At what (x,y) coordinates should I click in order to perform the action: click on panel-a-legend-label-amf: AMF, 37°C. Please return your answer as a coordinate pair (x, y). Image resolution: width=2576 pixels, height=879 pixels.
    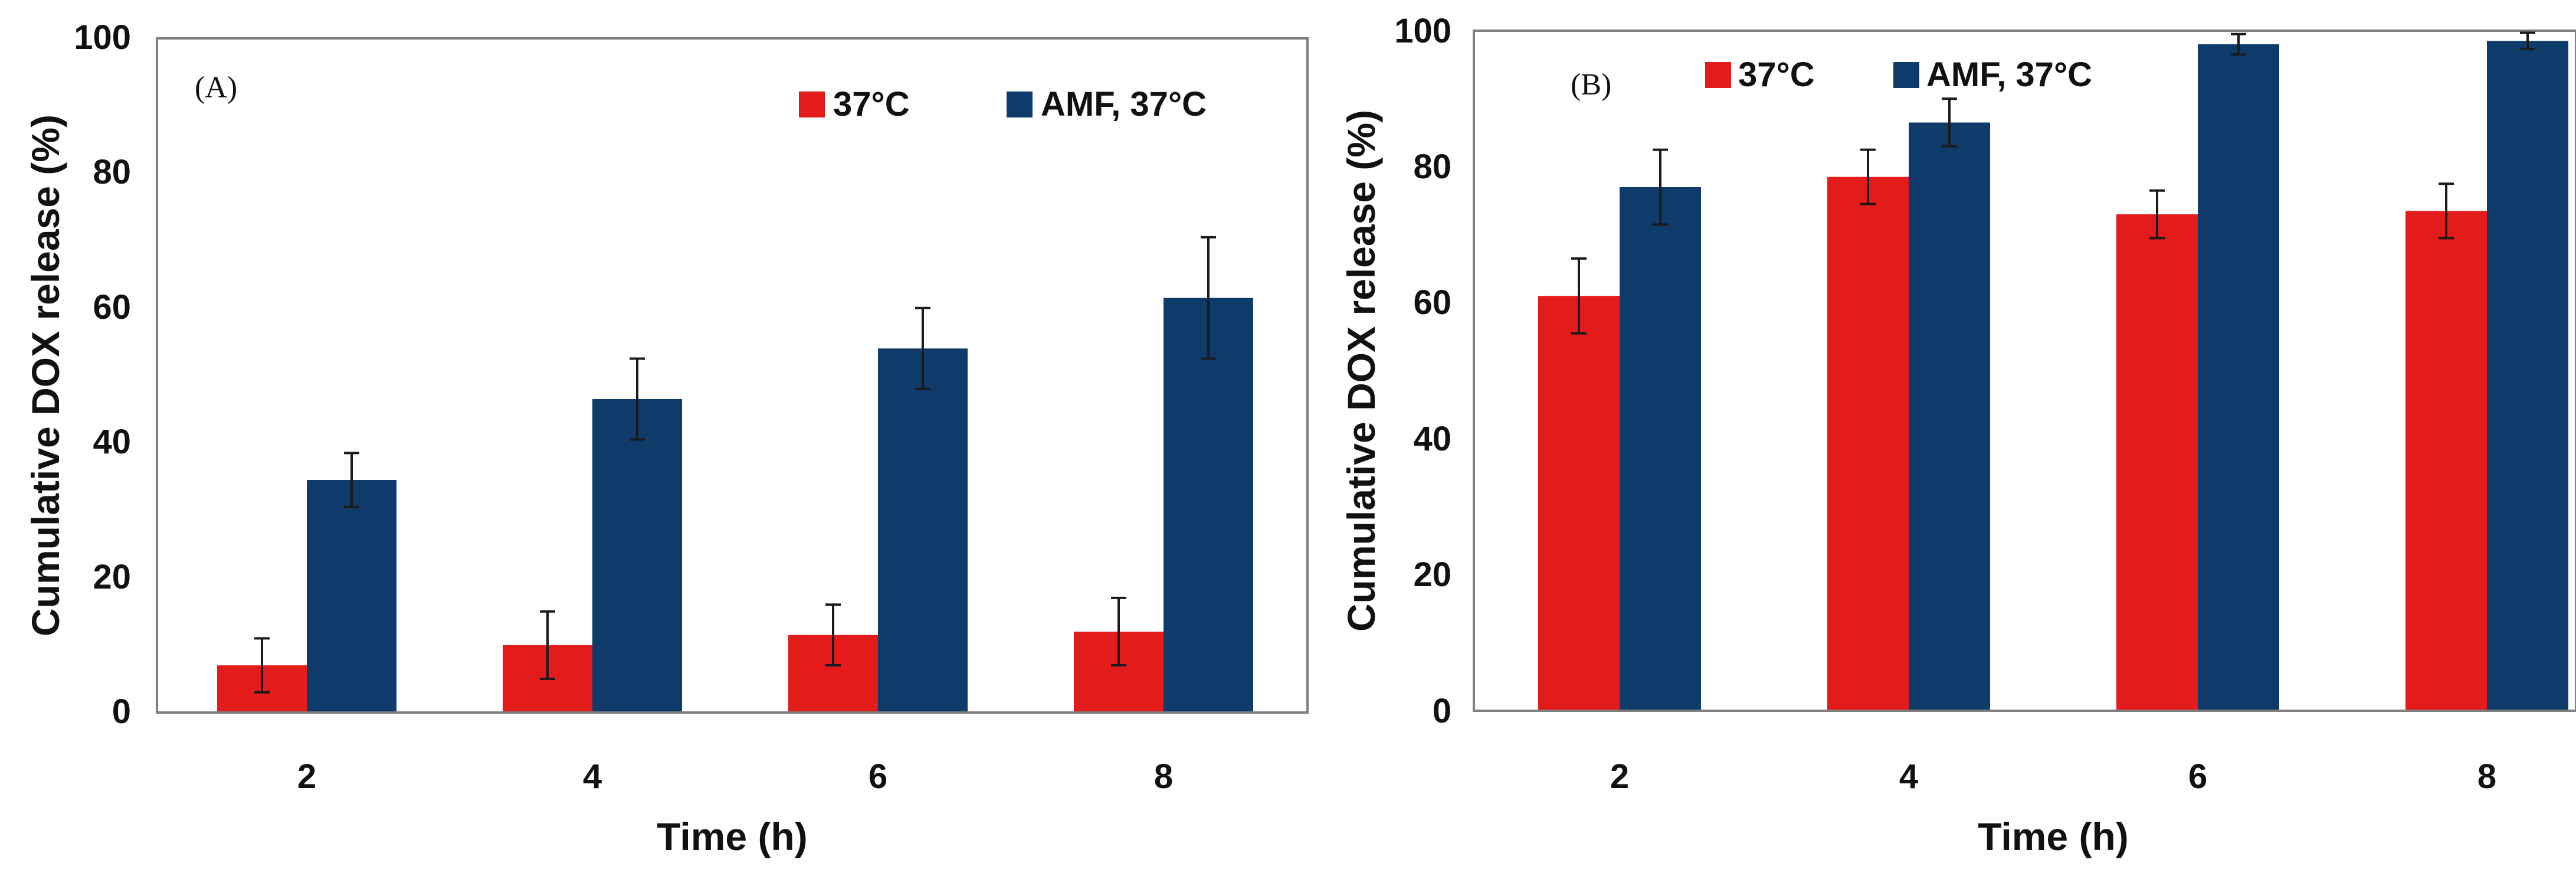
    Looking at the image, I should click on (1124, 104).